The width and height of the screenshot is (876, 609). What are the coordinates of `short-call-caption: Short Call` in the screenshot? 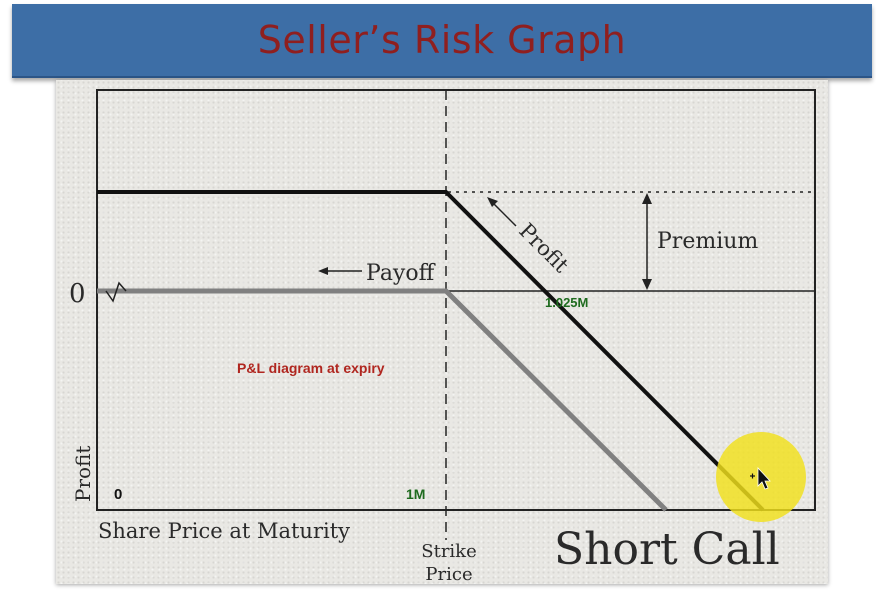 It's located at (667, 549).